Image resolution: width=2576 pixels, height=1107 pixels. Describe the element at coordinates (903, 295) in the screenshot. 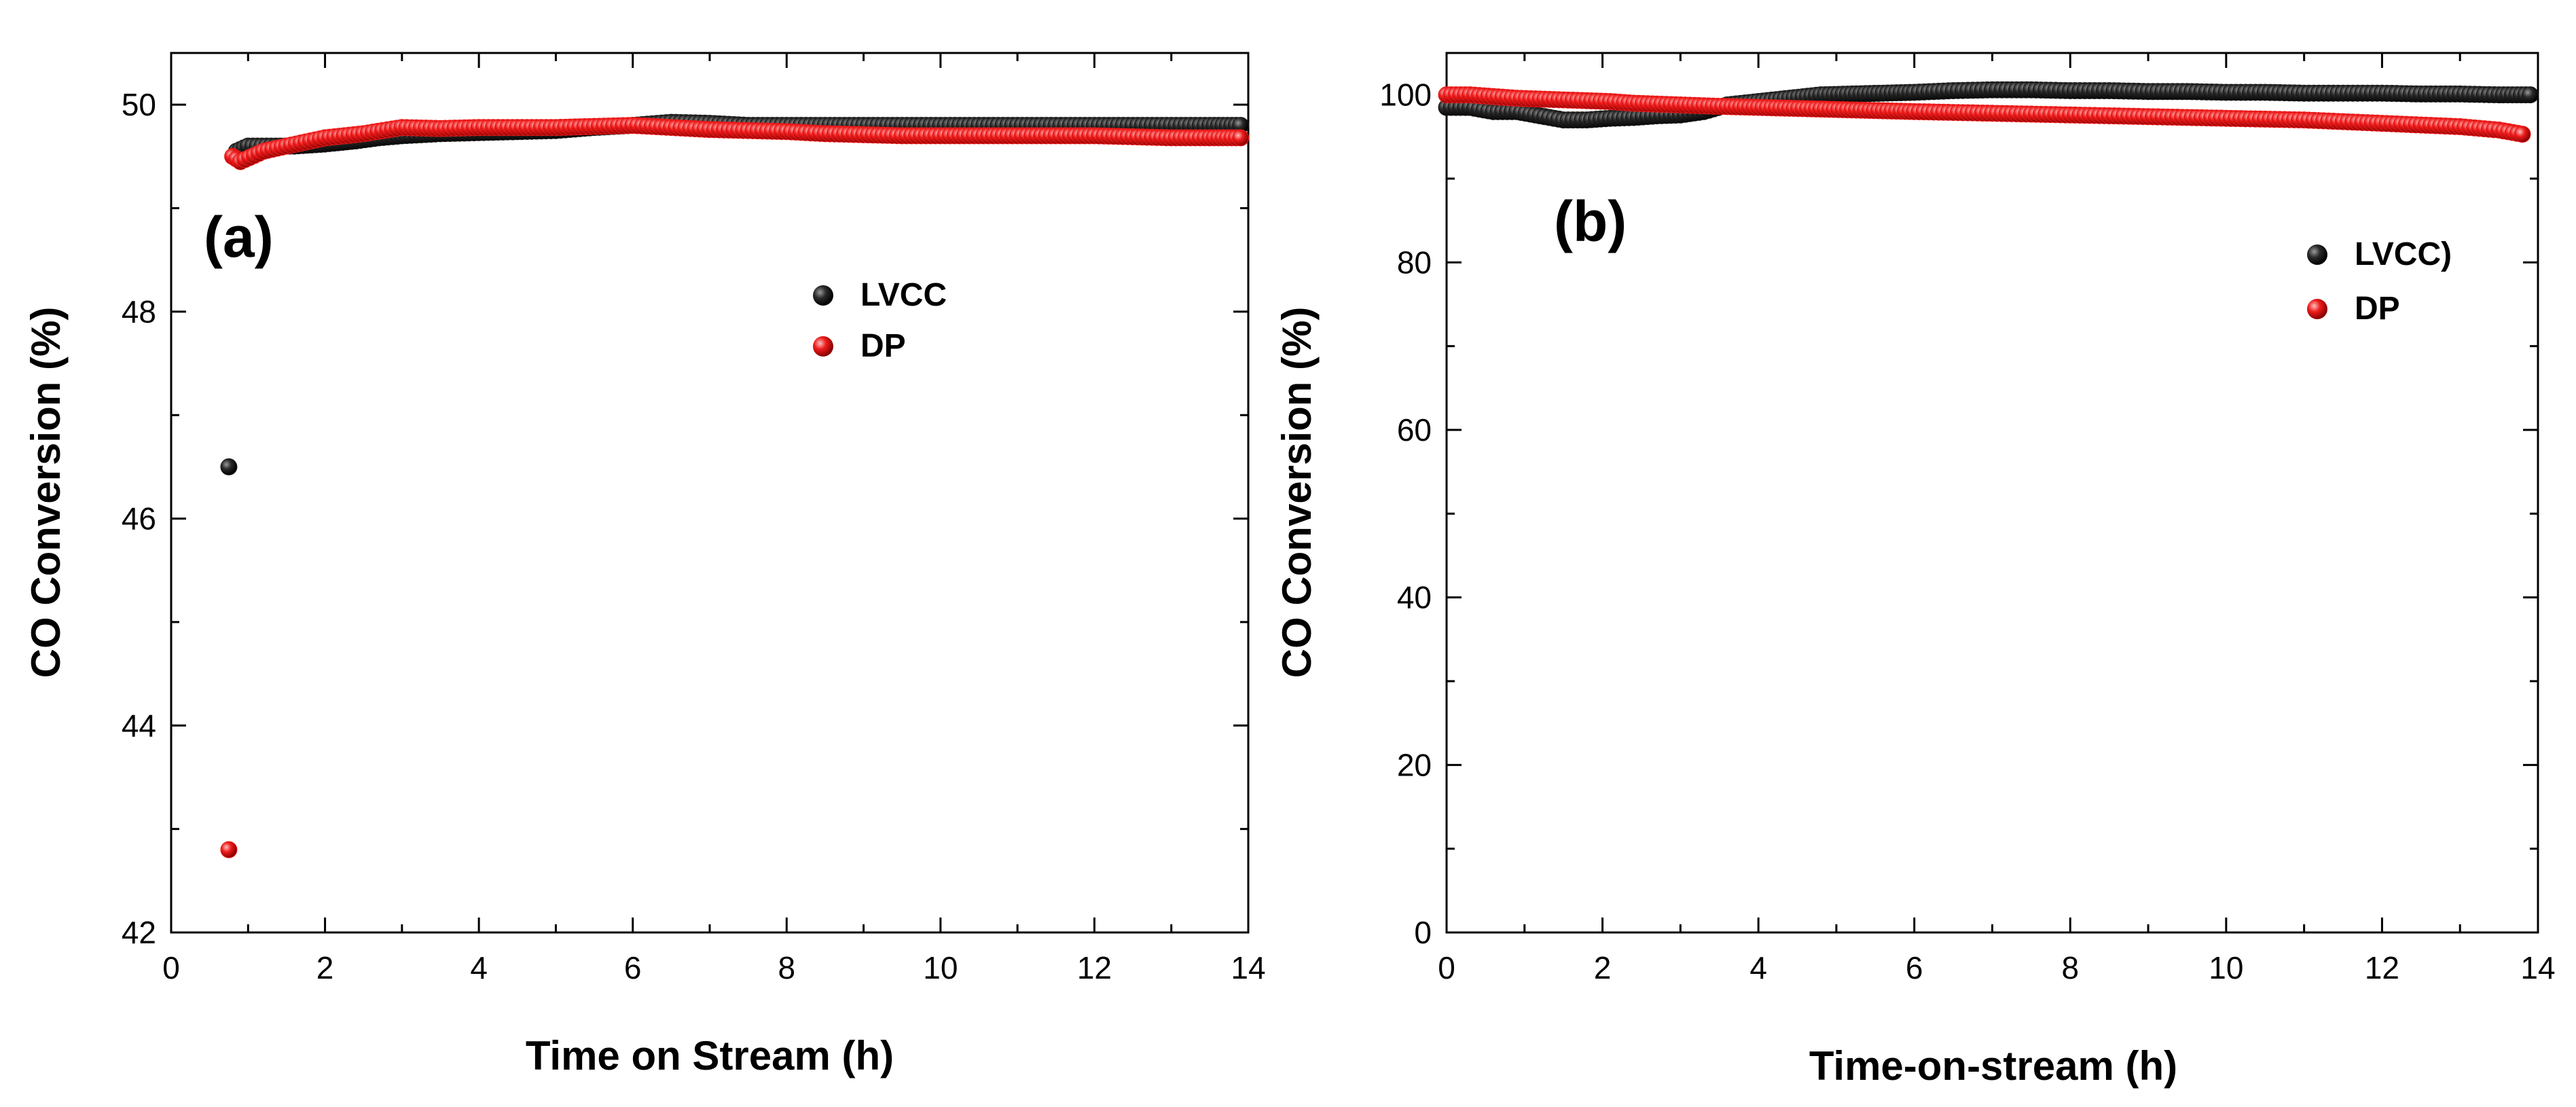

I see `legend-label: LVCC` at that location.